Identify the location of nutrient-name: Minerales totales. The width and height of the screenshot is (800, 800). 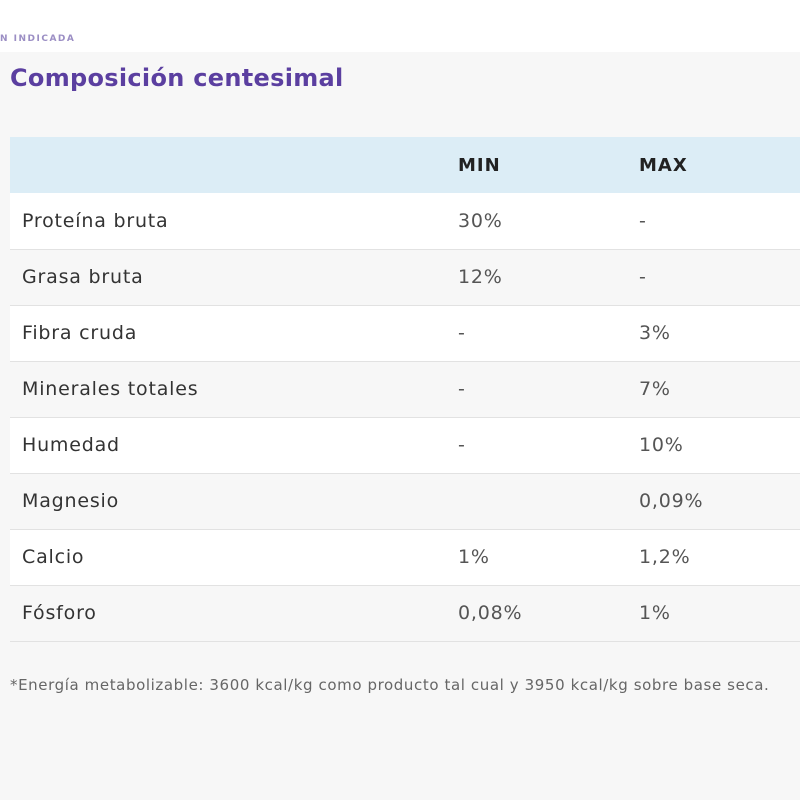
(228, 389).